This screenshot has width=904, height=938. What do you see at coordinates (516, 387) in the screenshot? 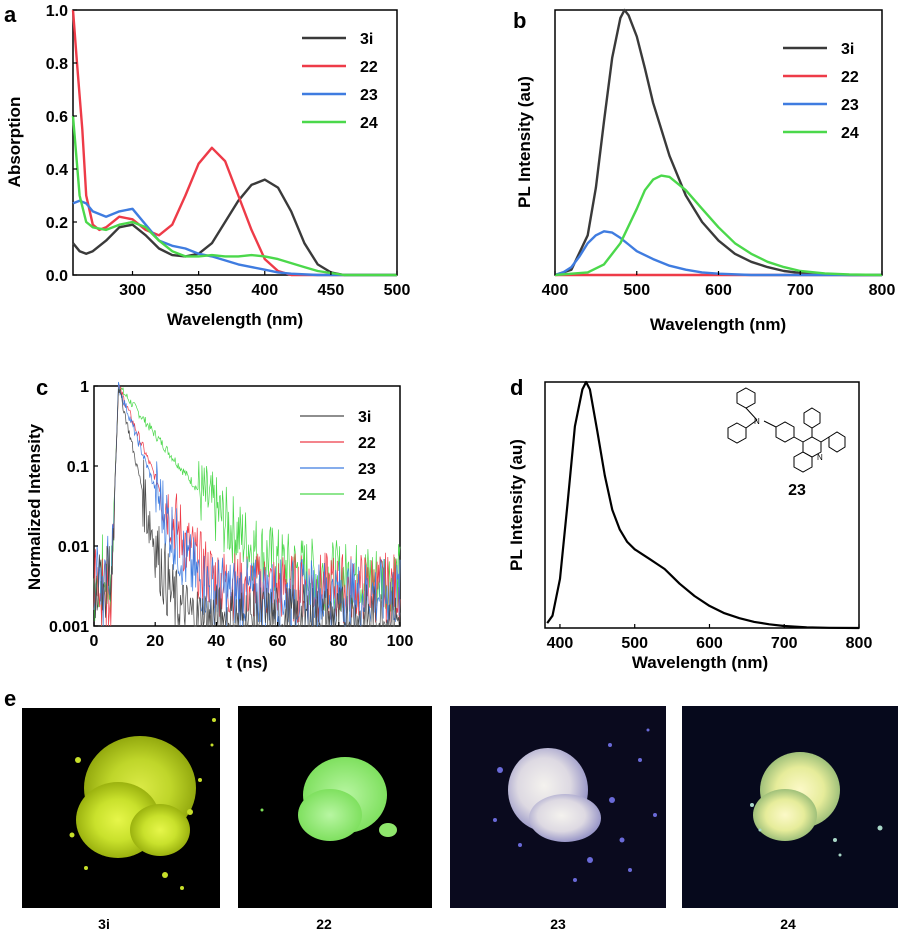
I see `panel-label-d: d` at bounding box center [516, 387].